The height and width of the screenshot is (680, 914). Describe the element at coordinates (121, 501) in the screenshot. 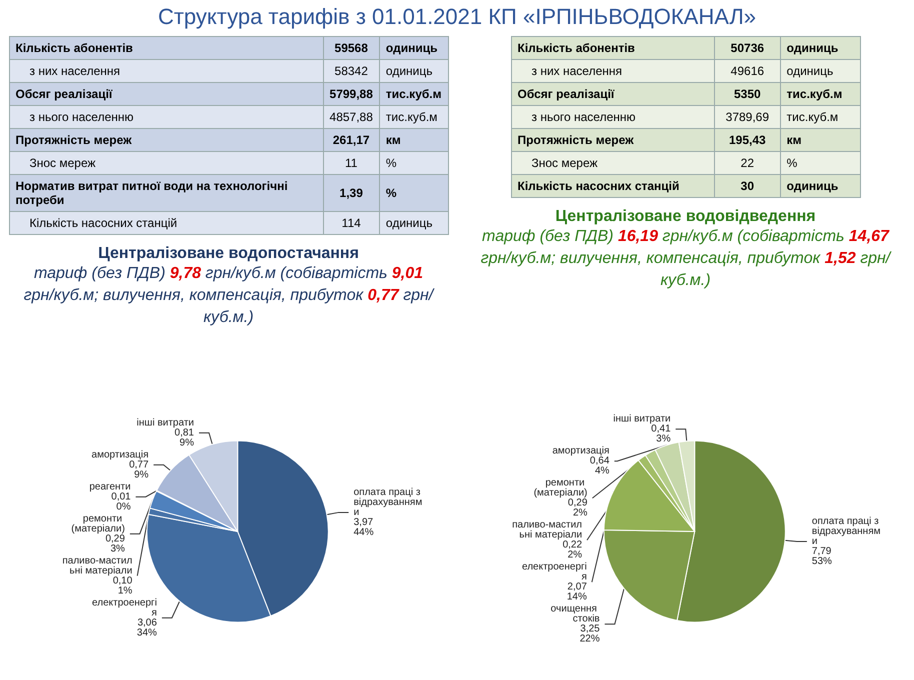

I see `data-label: 0,01 0%` at that location.